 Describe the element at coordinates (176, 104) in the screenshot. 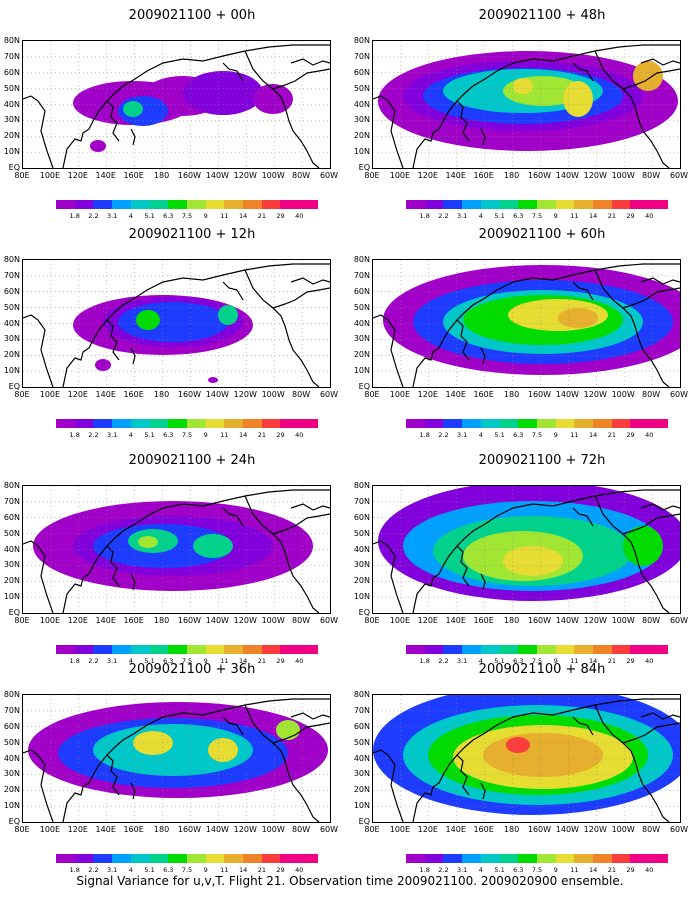

I see `map-canvas` at that location.